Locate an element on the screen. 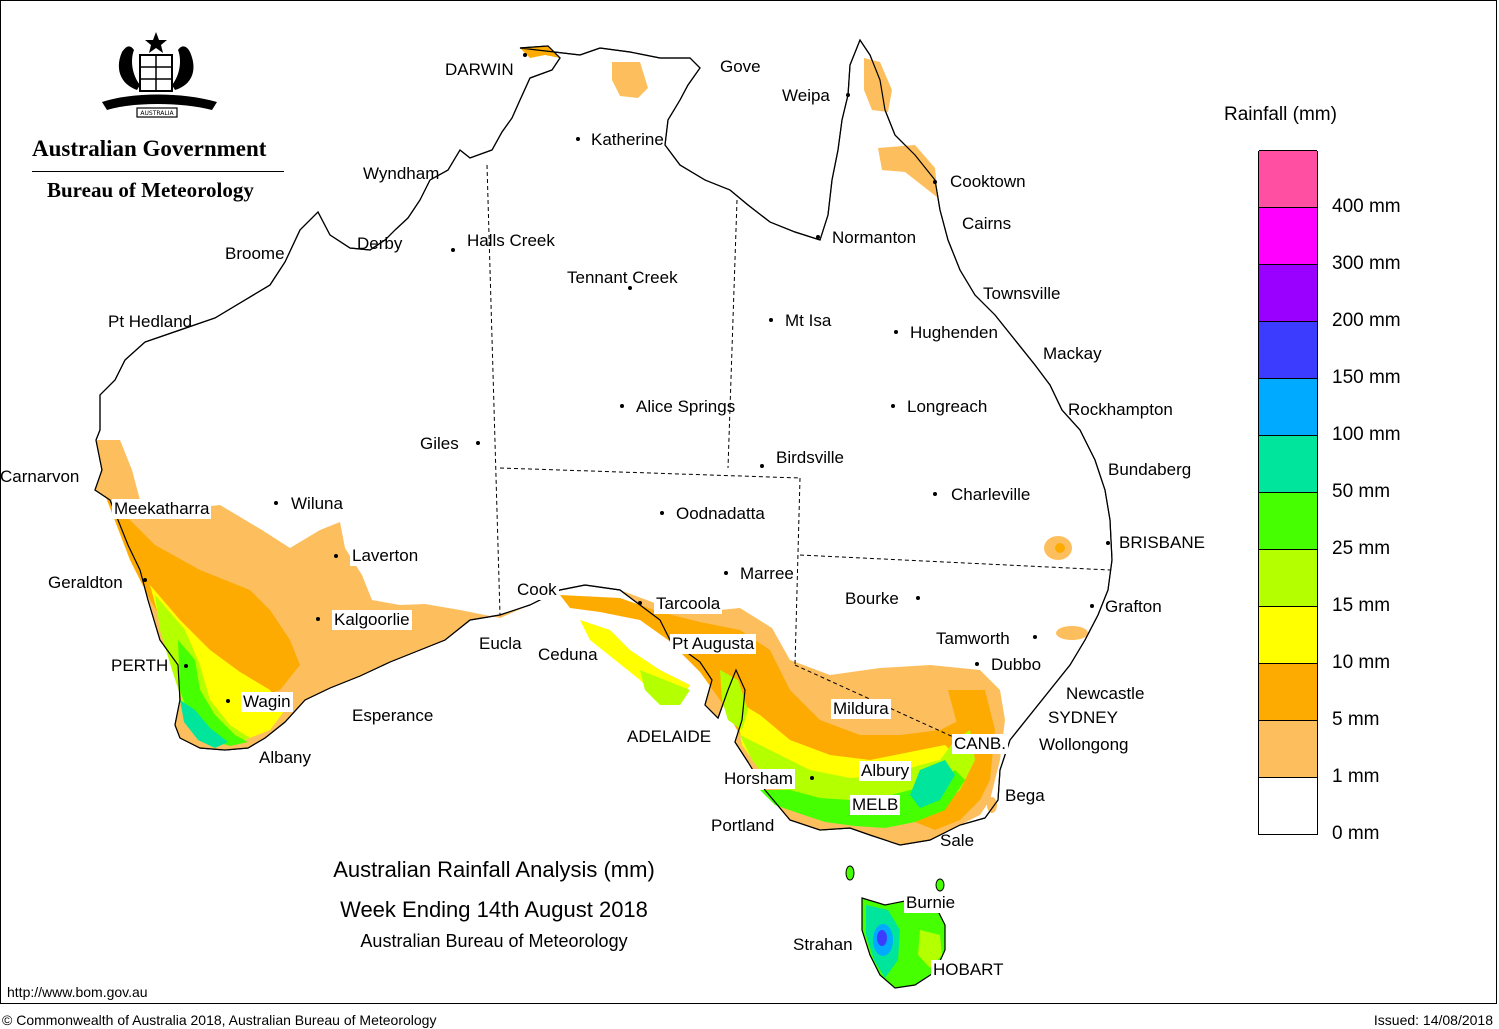 This screenshot has height=1029, width=1499. place-label: Albany is located at coordinates (285, 757).